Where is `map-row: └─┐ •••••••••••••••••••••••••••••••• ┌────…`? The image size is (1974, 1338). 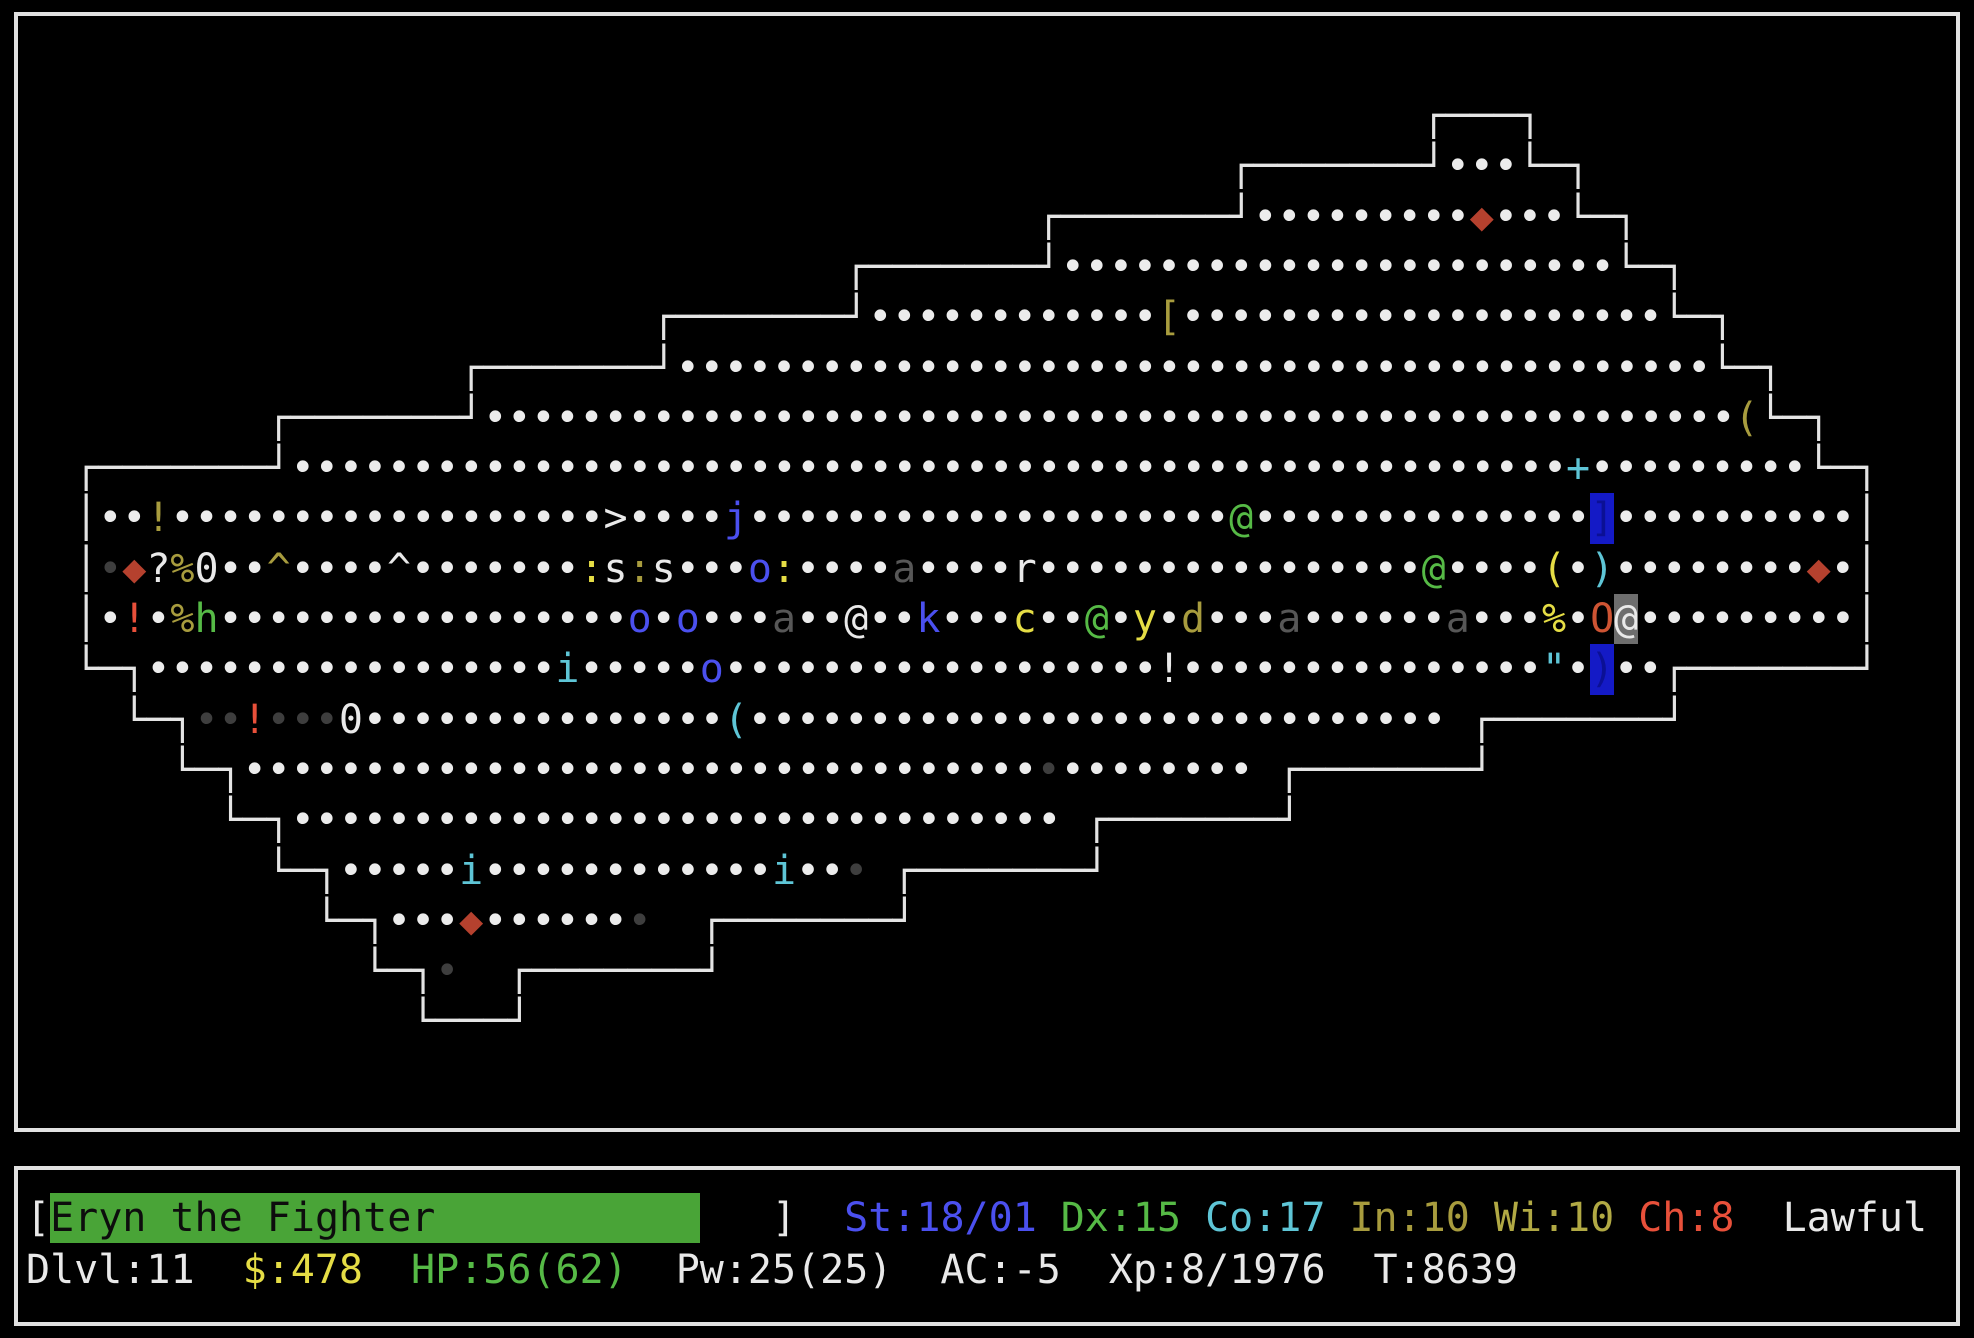
map-row: └─┐ •••••••••••••••••••••••••••••••• ┌────… is located at coordinates (986, 820).